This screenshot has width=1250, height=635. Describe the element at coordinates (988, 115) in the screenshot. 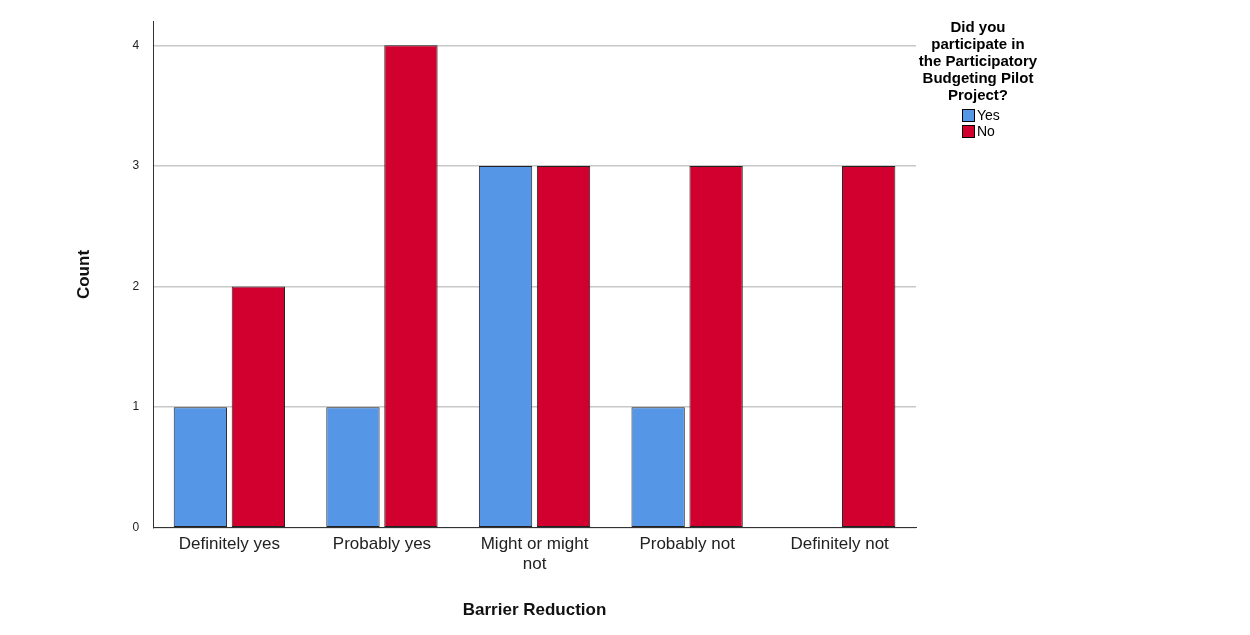

I see `legend-label: Yes` at that location.